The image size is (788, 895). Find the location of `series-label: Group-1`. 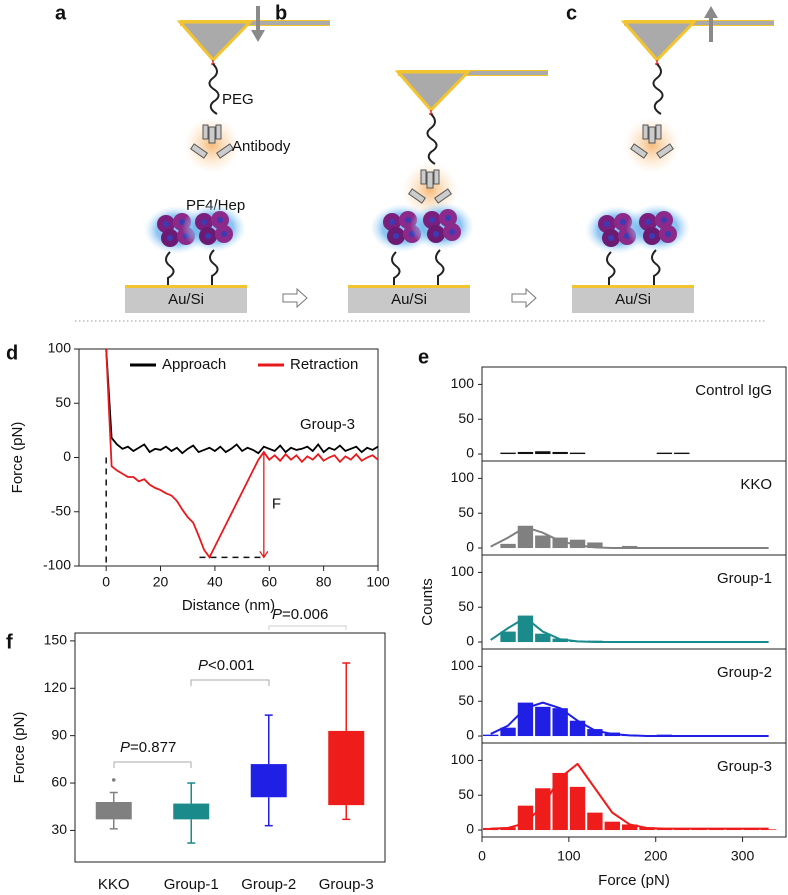

series-label: Group-1 is located at coordinates (744, 578).